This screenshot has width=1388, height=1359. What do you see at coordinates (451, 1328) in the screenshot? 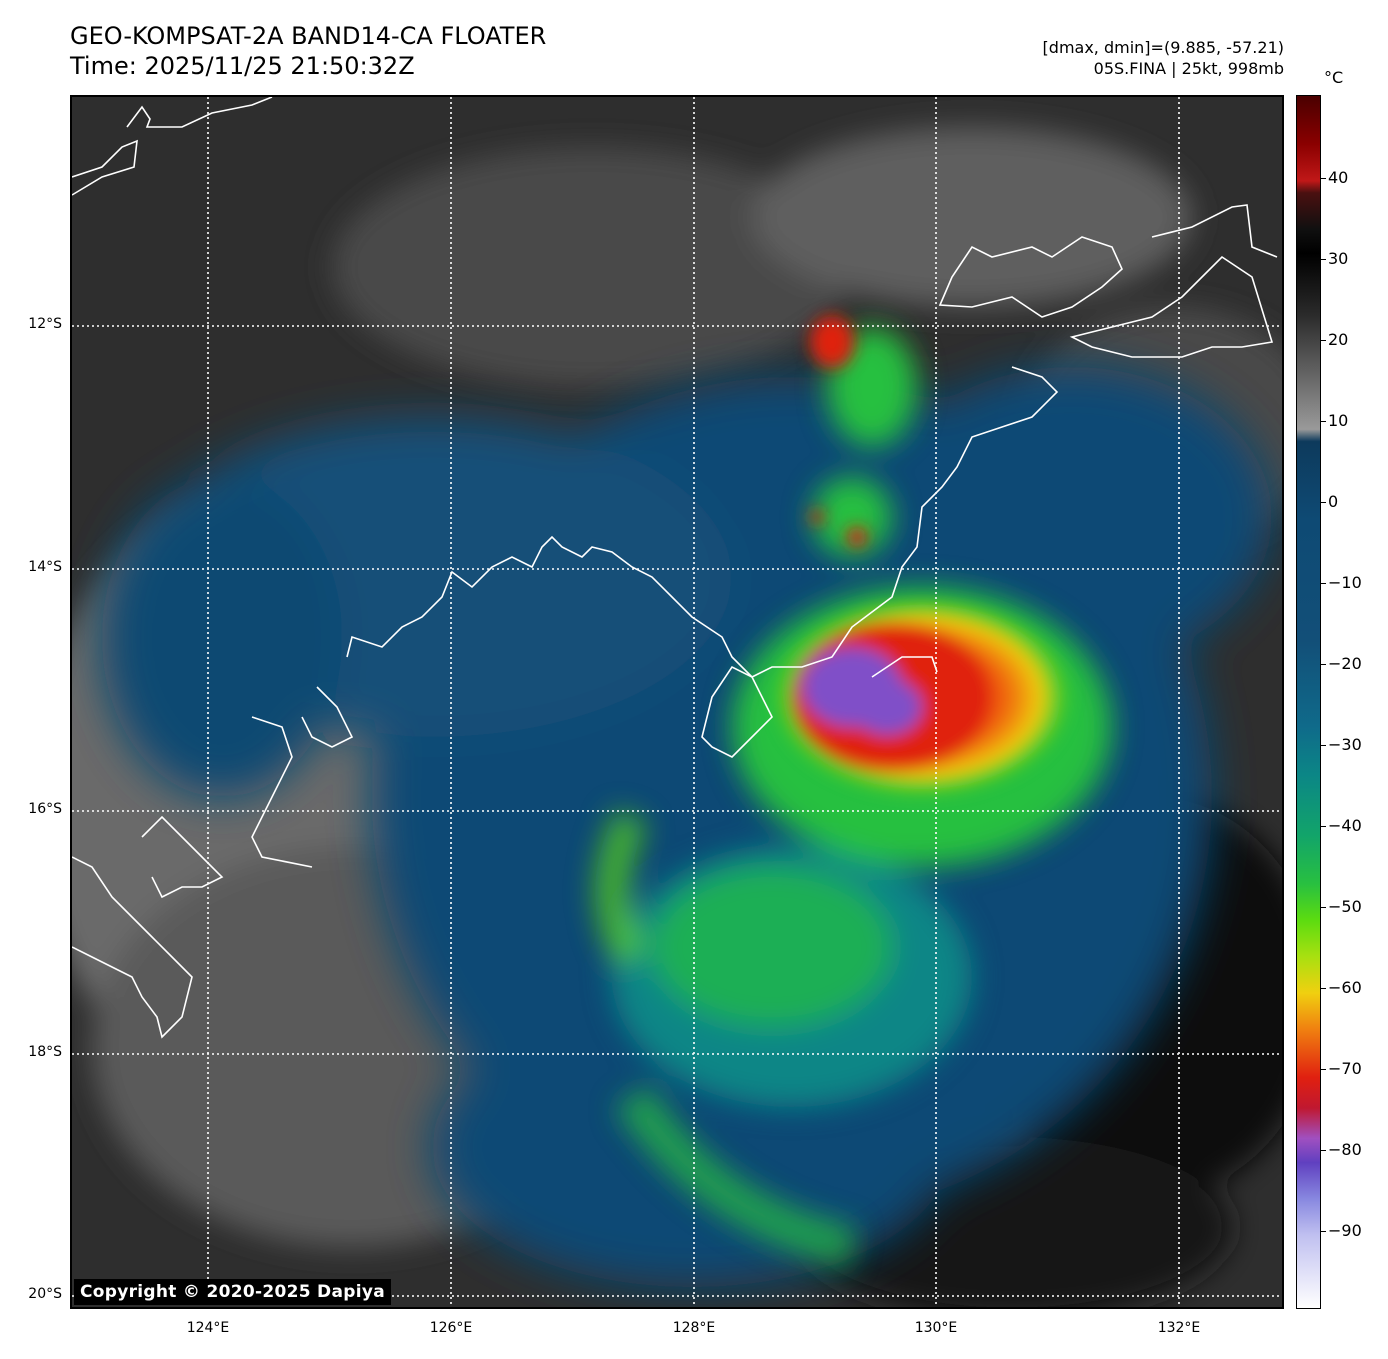
I see `lon-label-126e: 126°E` at bounding box center [451, 1328].